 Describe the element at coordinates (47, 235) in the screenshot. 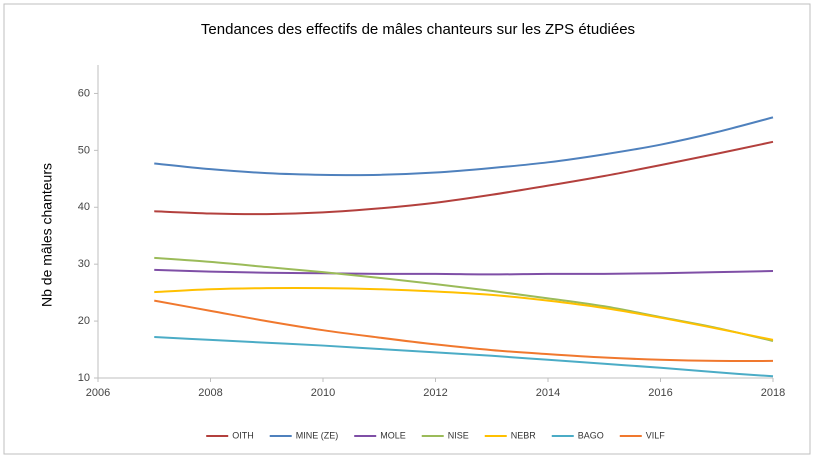

I see `y-axis-label: Nb de mâles chanteurs` at that location.